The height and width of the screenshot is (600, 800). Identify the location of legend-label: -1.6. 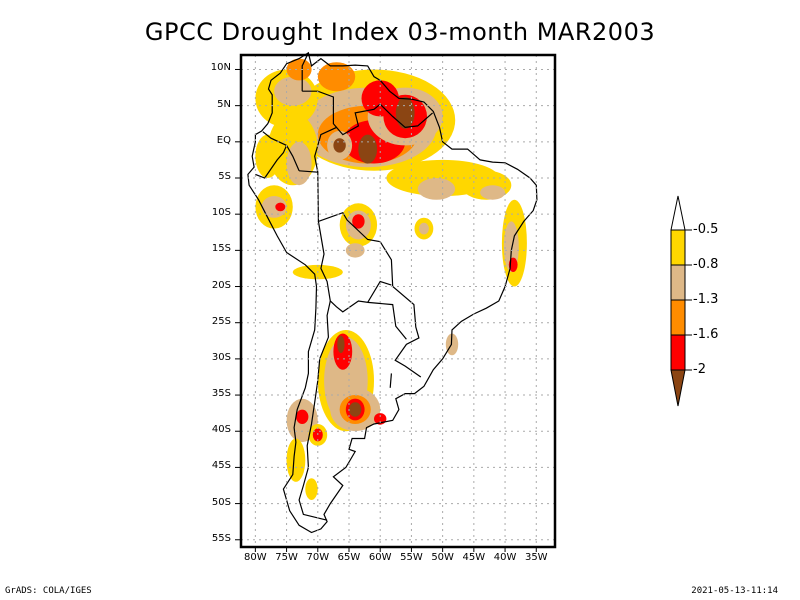
(706, 334).